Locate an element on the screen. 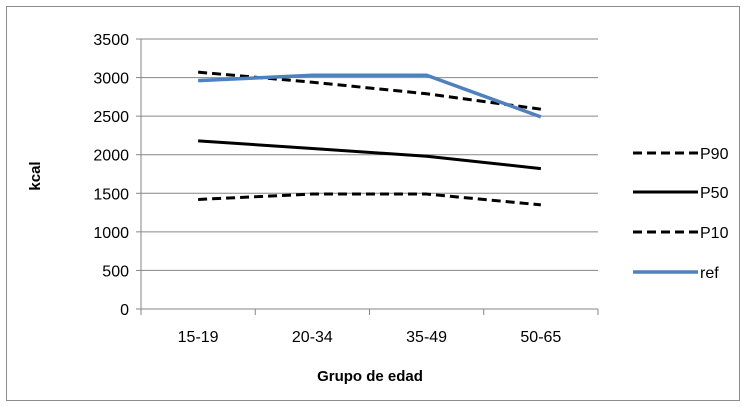 The width and height of the screenshot is (747, 407). series-line-ref is located at coordinates (370, 96).